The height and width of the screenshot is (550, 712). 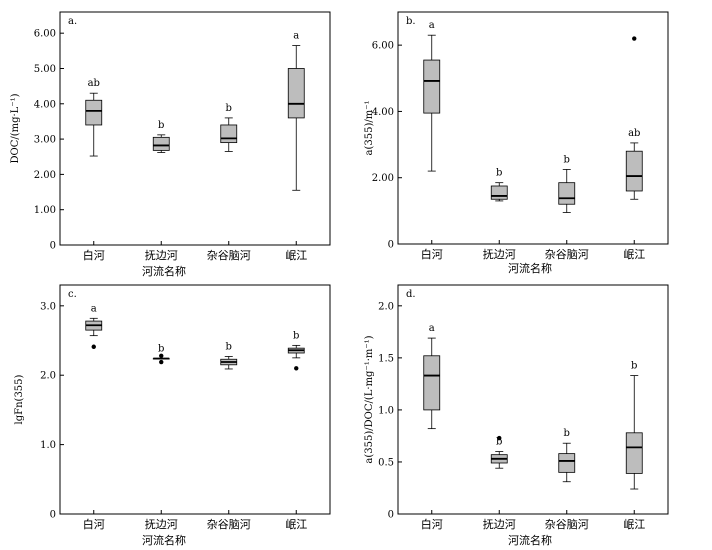 I want to click on y-tick-label: 3.00, so click(x=45, y=140).